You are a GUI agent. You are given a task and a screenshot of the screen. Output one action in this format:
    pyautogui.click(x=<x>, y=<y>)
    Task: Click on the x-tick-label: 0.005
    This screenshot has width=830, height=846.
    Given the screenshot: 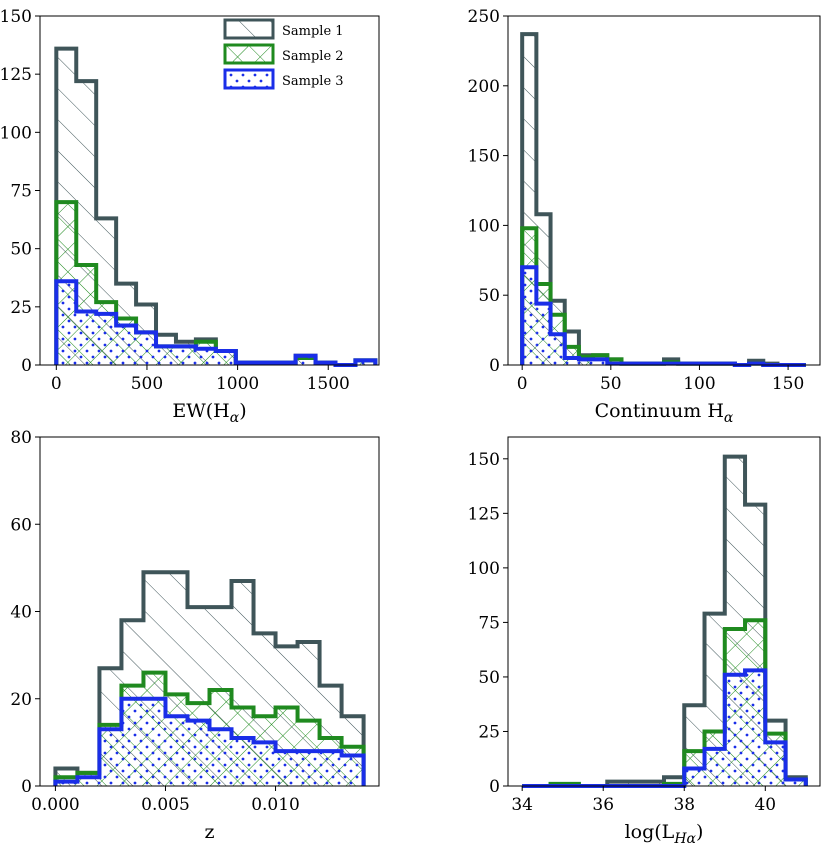 What is the action you would take?
    pyautogui.click(x=165, y=805)
    